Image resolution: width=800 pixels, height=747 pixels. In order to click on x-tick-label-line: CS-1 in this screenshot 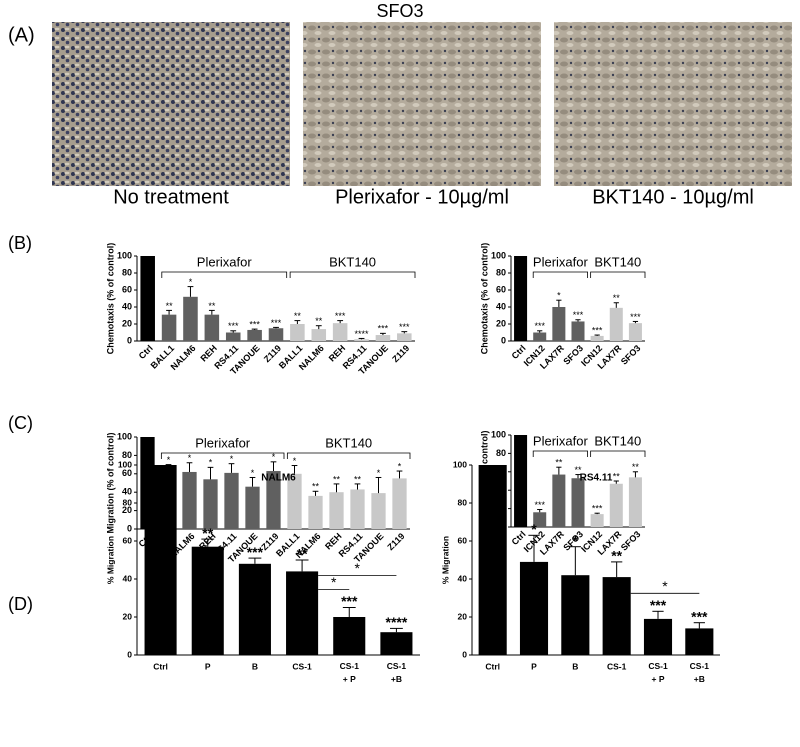, I will do `click(700, 666)`.